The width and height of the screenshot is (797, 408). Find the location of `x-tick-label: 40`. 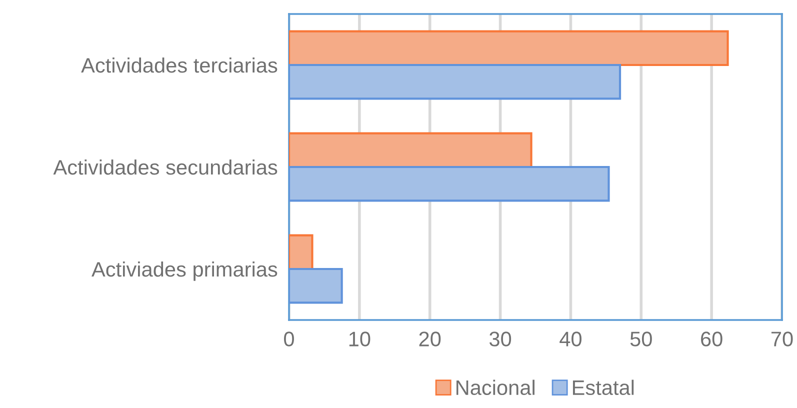

x-tick-label: 40 is located at coordinates (571, 339).